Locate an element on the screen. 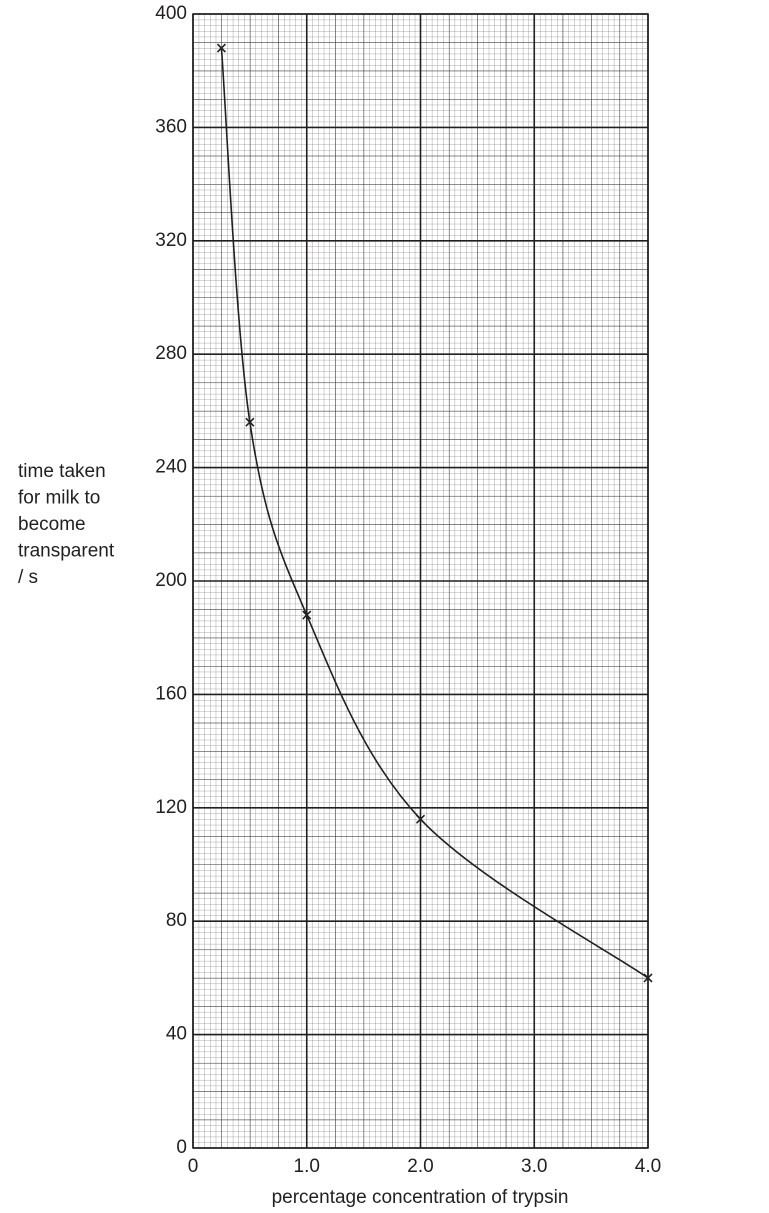 This screenshot has width=769, height=1213. y-tick-label: 200 is located at coordinates (171, 580).